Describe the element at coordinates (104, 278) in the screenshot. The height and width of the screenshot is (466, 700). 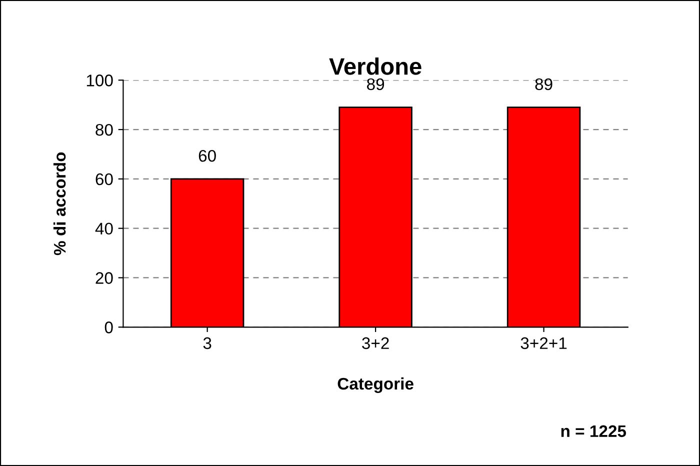
I see `y-tick-label: 20` at that location.